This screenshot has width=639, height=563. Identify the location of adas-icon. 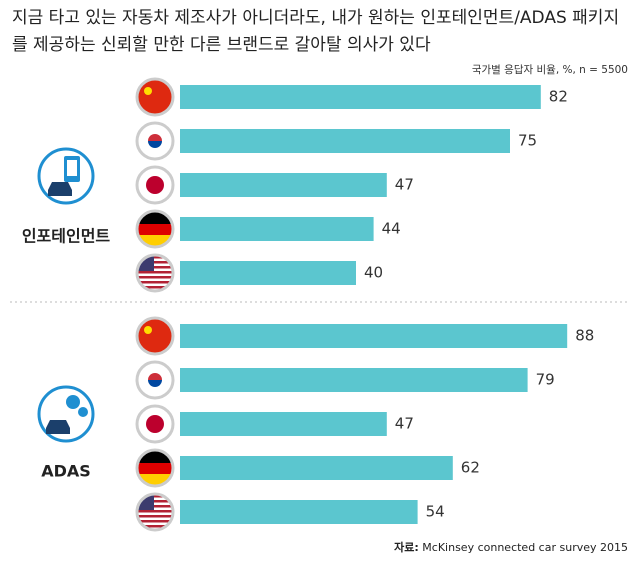
(66, 414).